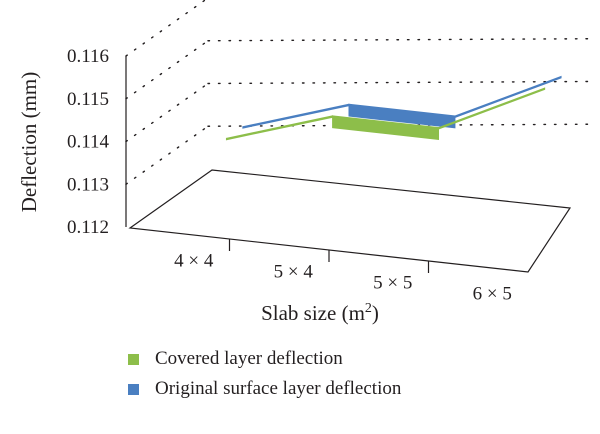 Image resolution: width=600 pixels, height=434 pixels. What do you see at coordinates (29, 142) in the screenshot?
I see `y-axis-title: Deflection (mm)` at bounding box center [29, 142].